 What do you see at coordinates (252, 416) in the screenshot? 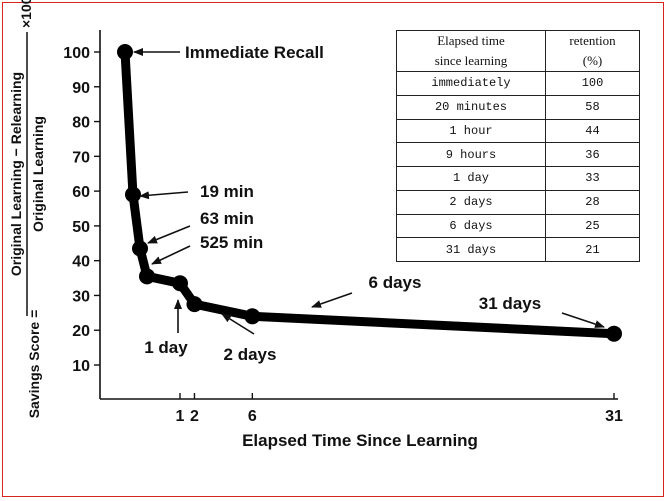
I see `x-tick-label: 6` at bounding box center [252, 416].